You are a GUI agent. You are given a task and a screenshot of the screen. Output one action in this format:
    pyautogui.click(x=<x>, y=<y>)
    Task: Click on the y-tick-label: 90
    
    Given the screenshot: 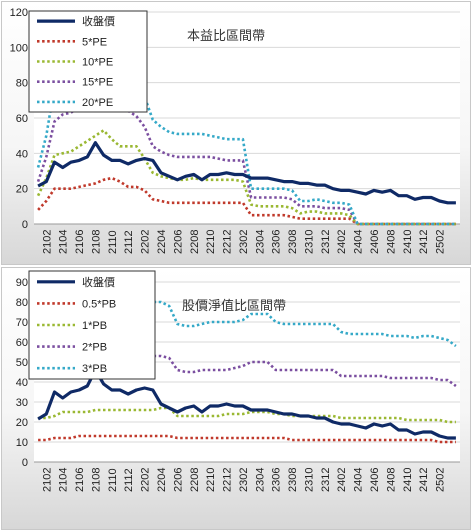 What is the action you would take?
    pyautogui.click(x=22, y=283)
    